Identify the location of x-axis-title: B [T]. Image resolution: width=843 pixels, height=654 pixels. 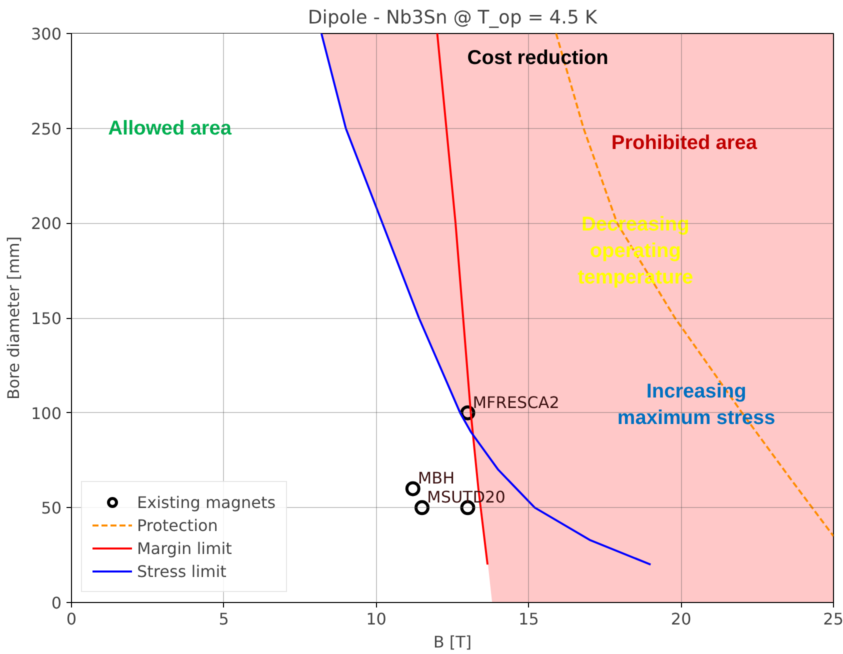
(452, 642).